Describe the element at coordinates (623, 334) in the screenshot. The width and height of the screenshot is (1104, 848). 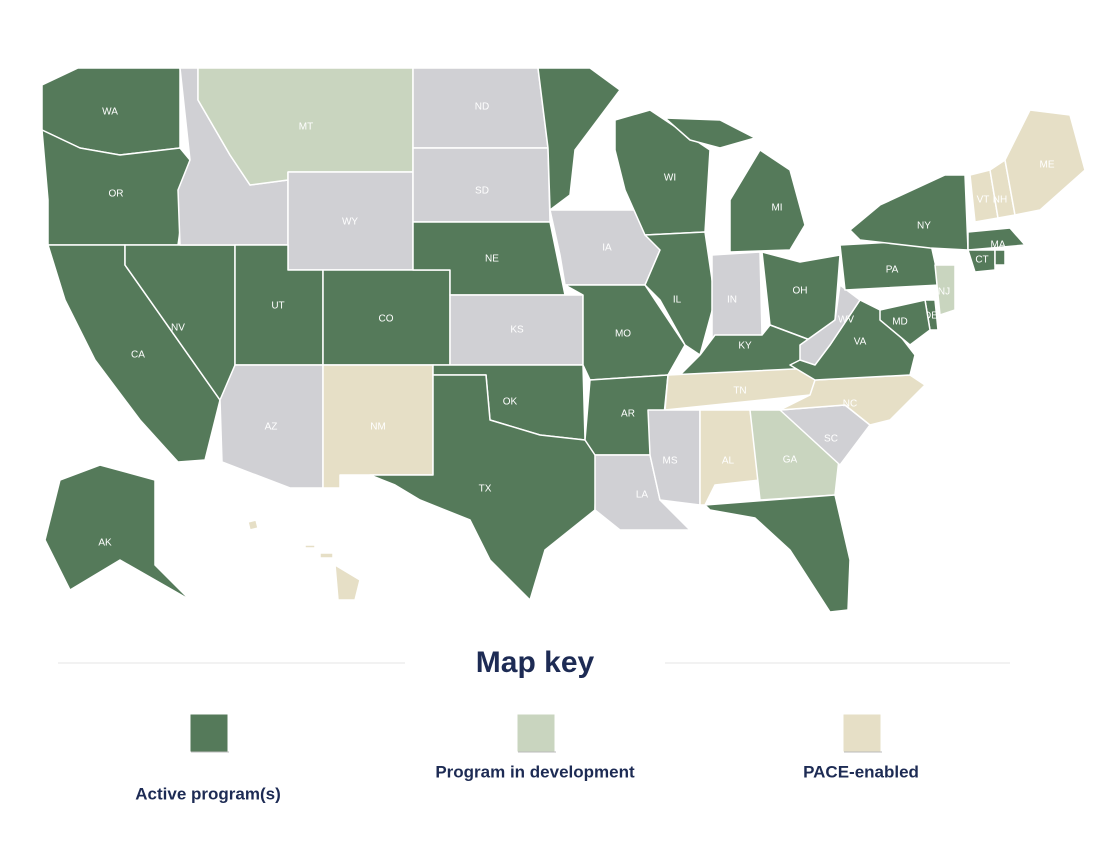
I see `state-label: MO` at that location.